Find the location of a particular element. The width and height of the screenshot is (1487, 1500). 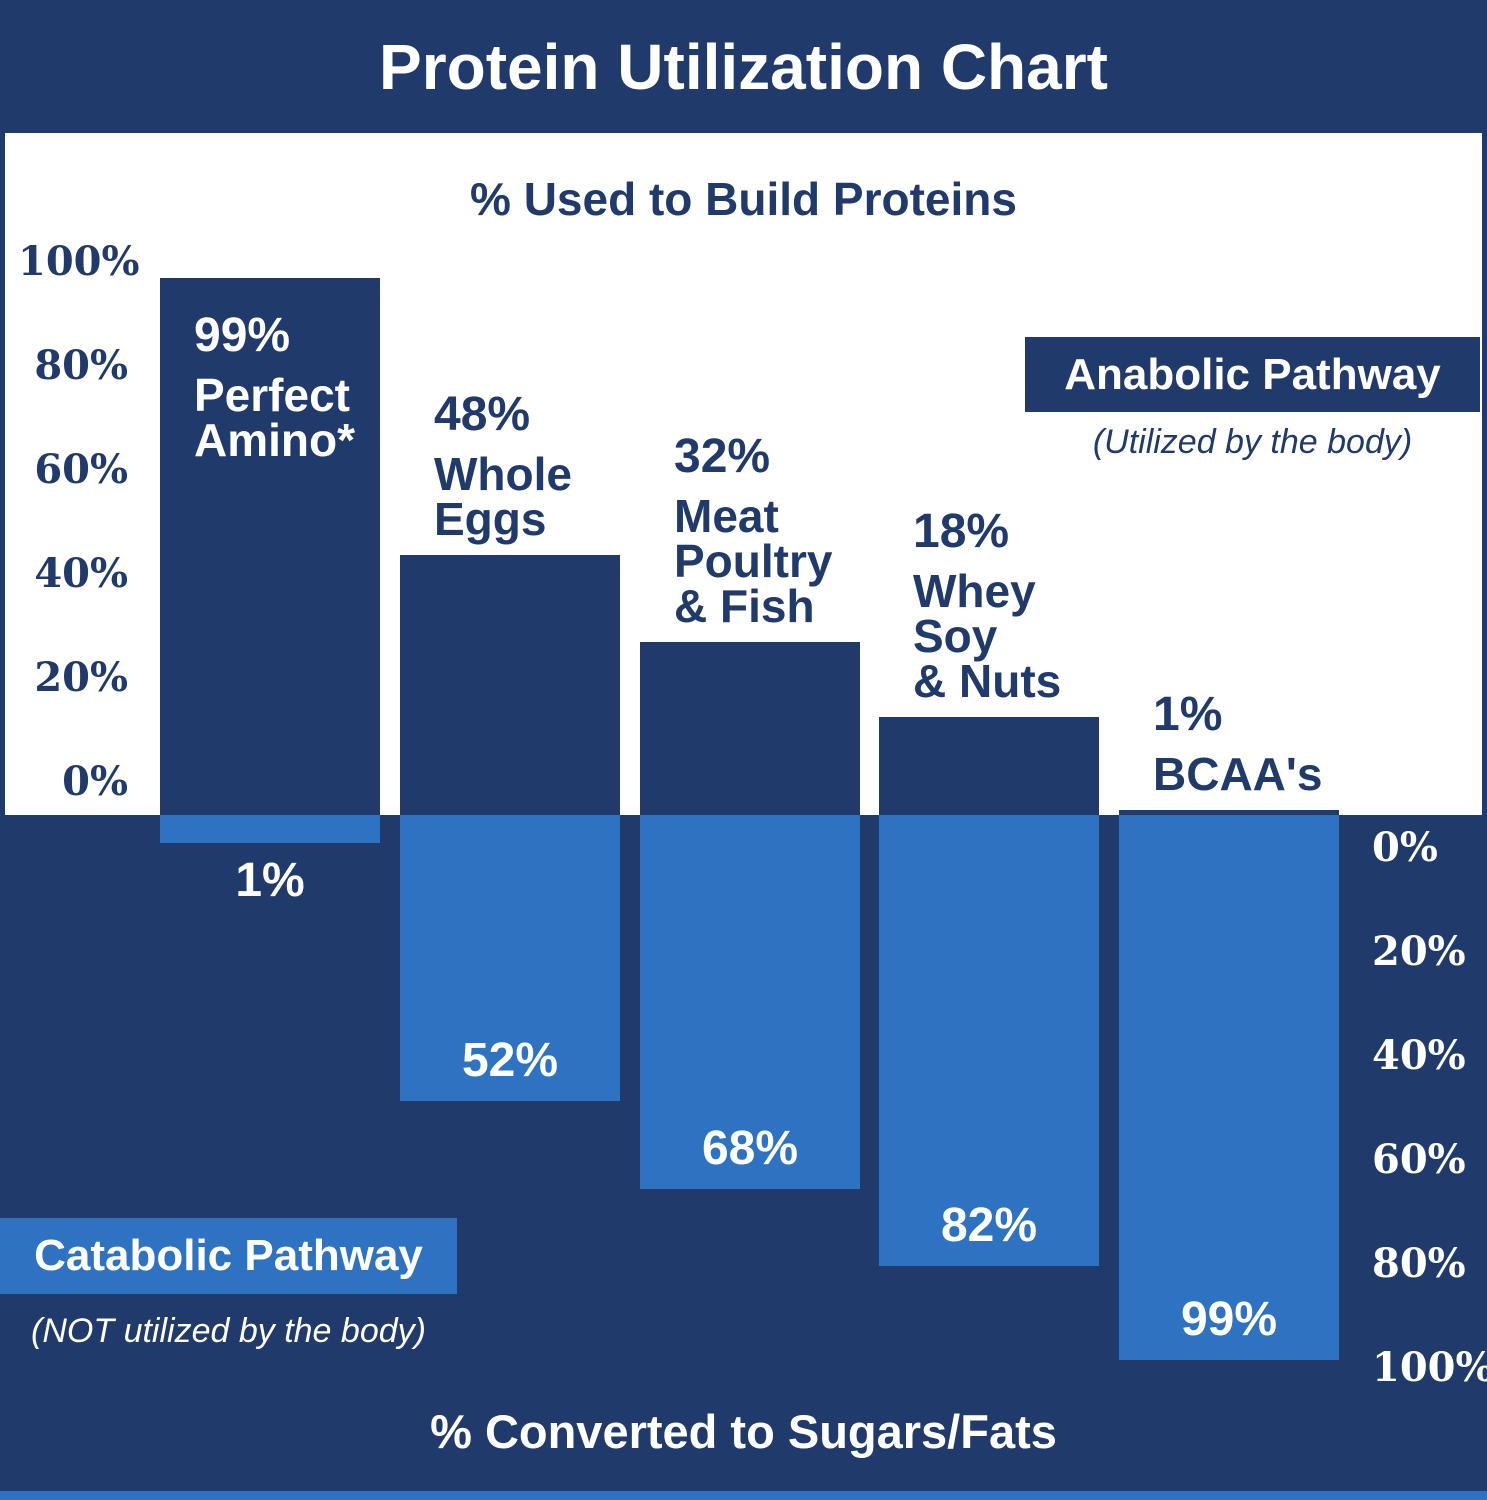

catabolic-value-label: 1% is located at coordinates (270, 880).